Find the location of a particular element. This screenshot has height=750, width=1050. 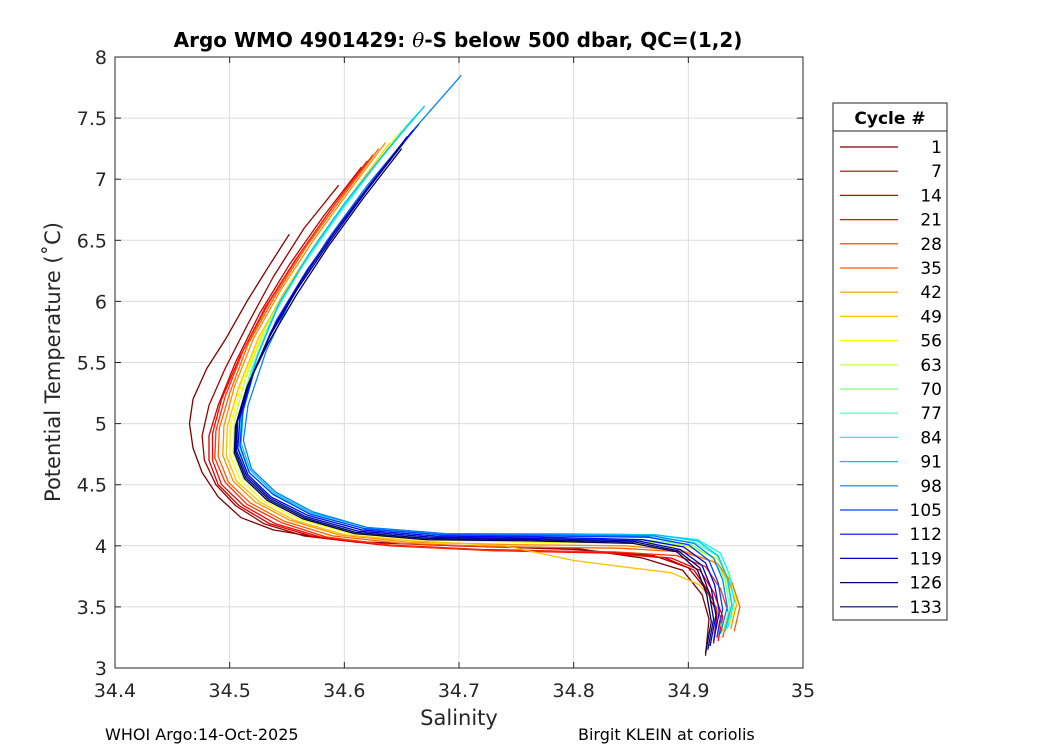

y-tick-label: 3.5 is located at coordinates (92, 608).